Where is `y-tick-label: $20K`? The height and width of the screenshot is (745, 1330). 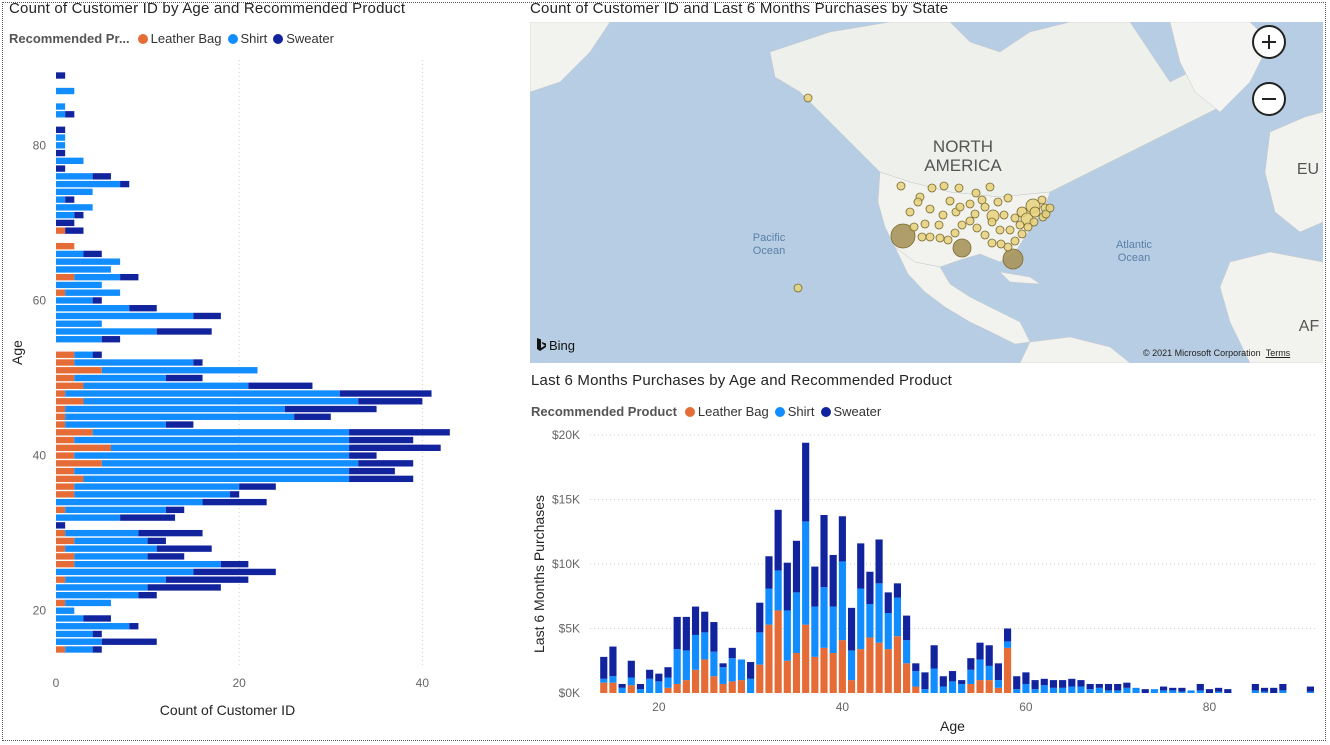 y-tick-label: $20K is located at coordinates (566, 435).